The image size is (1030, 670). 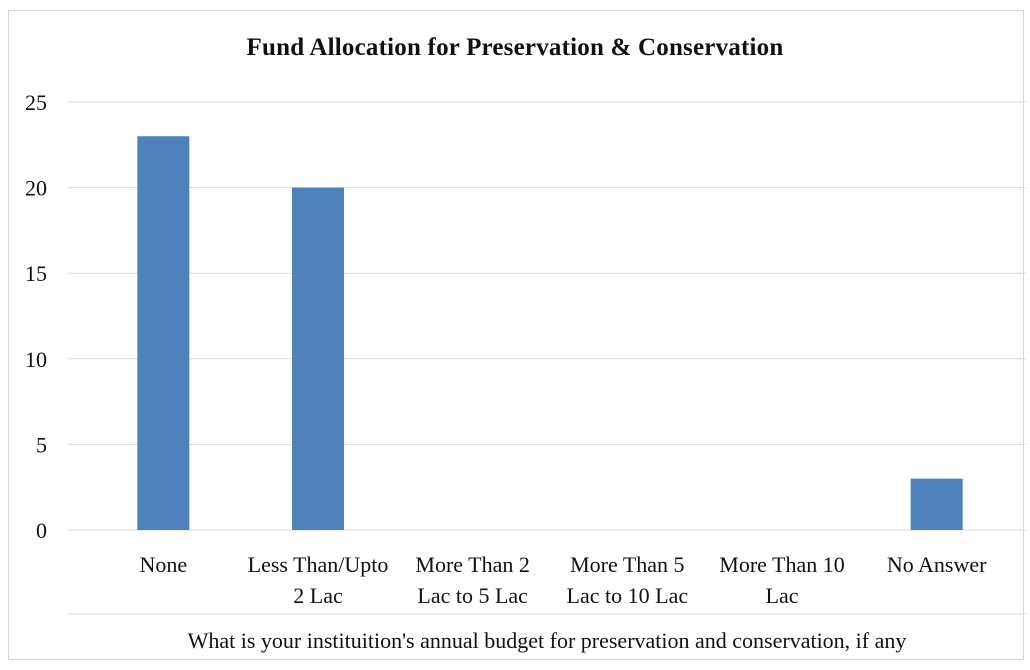 I want to click on x-category-label-line: Lac to 10 Lac, so click(x=628, y=595).